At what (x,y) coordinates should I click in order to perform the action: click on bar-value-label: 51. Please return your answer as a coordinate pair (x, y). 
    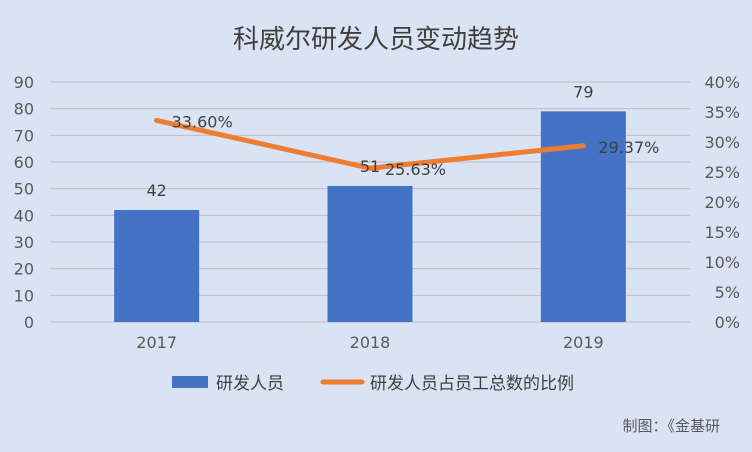
    Looking at the image, I should click on (370, 166).